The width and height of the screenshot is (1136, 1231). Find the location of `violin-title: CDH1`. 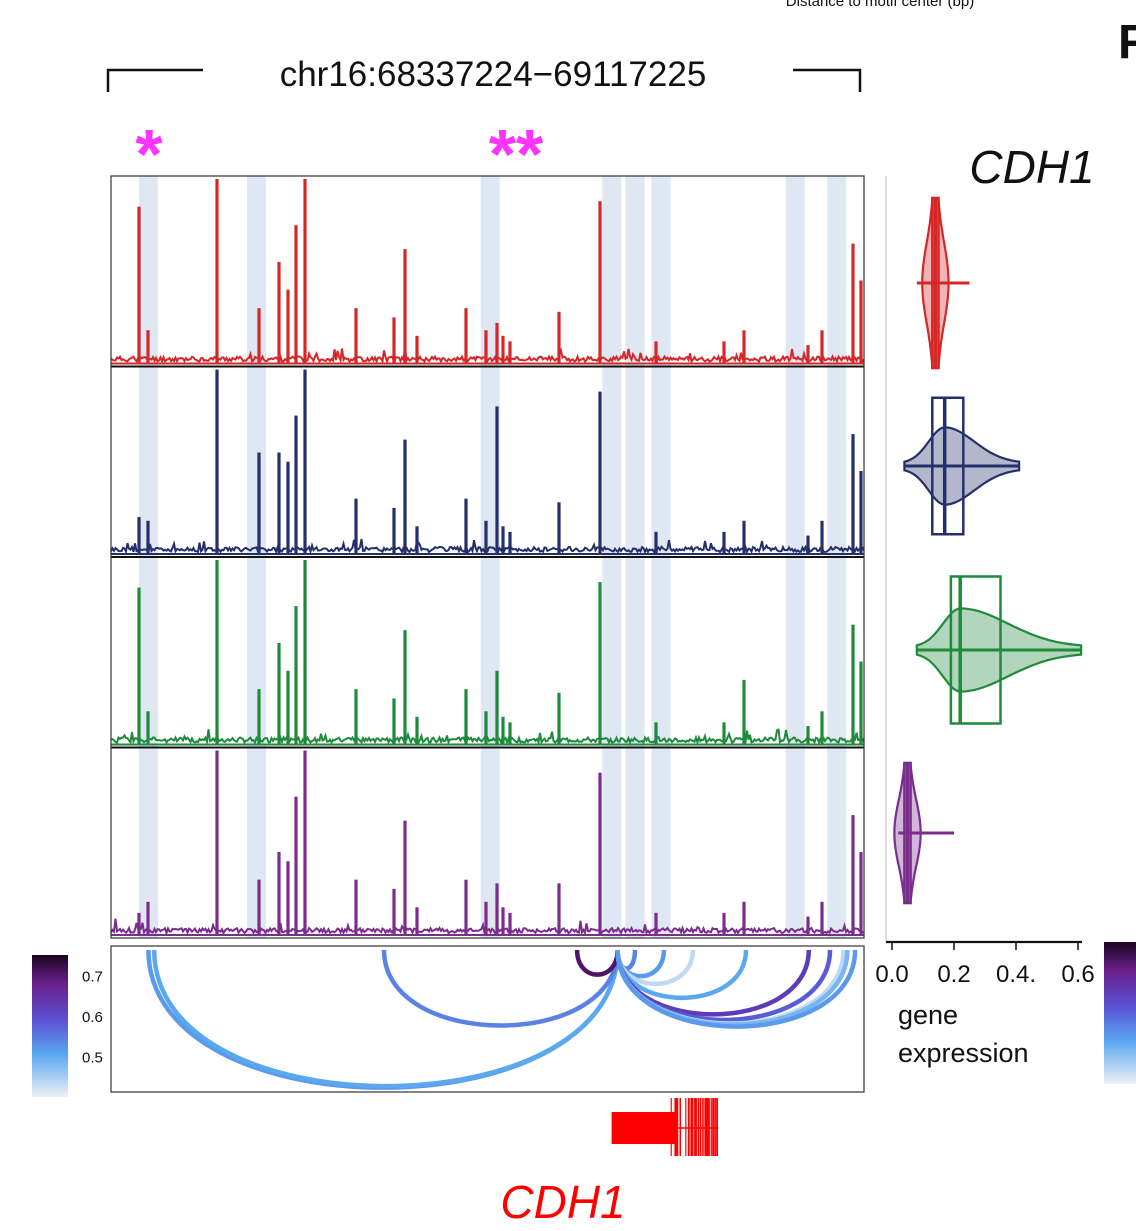

violin-title: CDH1 is located at coordinates (1031, 167).